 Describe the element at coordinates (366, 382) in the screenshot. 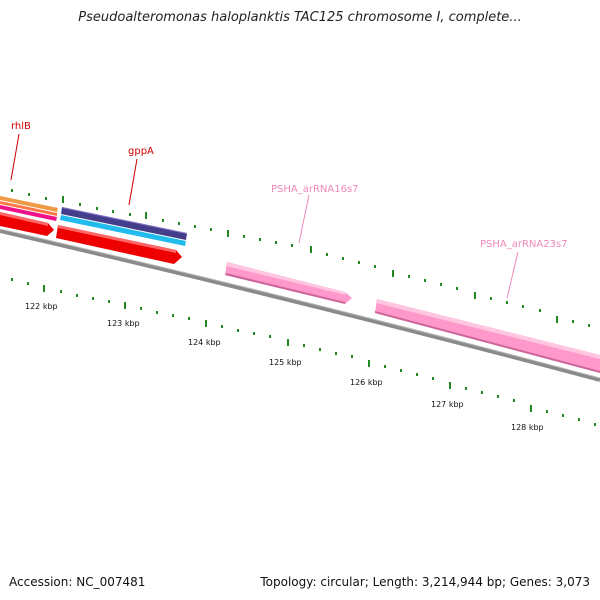

I see `scale-label: 126 kbp` at that location.